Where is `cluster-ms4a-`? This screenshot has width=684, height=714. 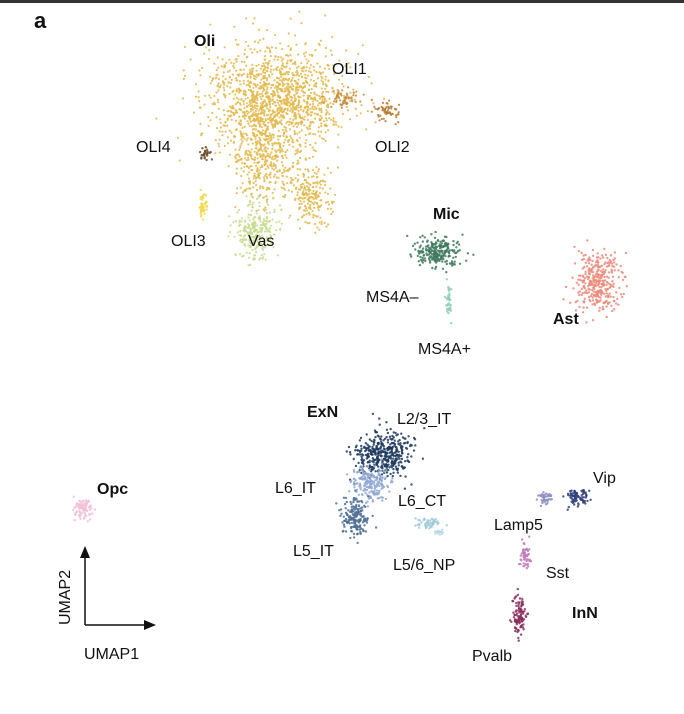
cluster-ms4a- is located at coordinates (448, 301).